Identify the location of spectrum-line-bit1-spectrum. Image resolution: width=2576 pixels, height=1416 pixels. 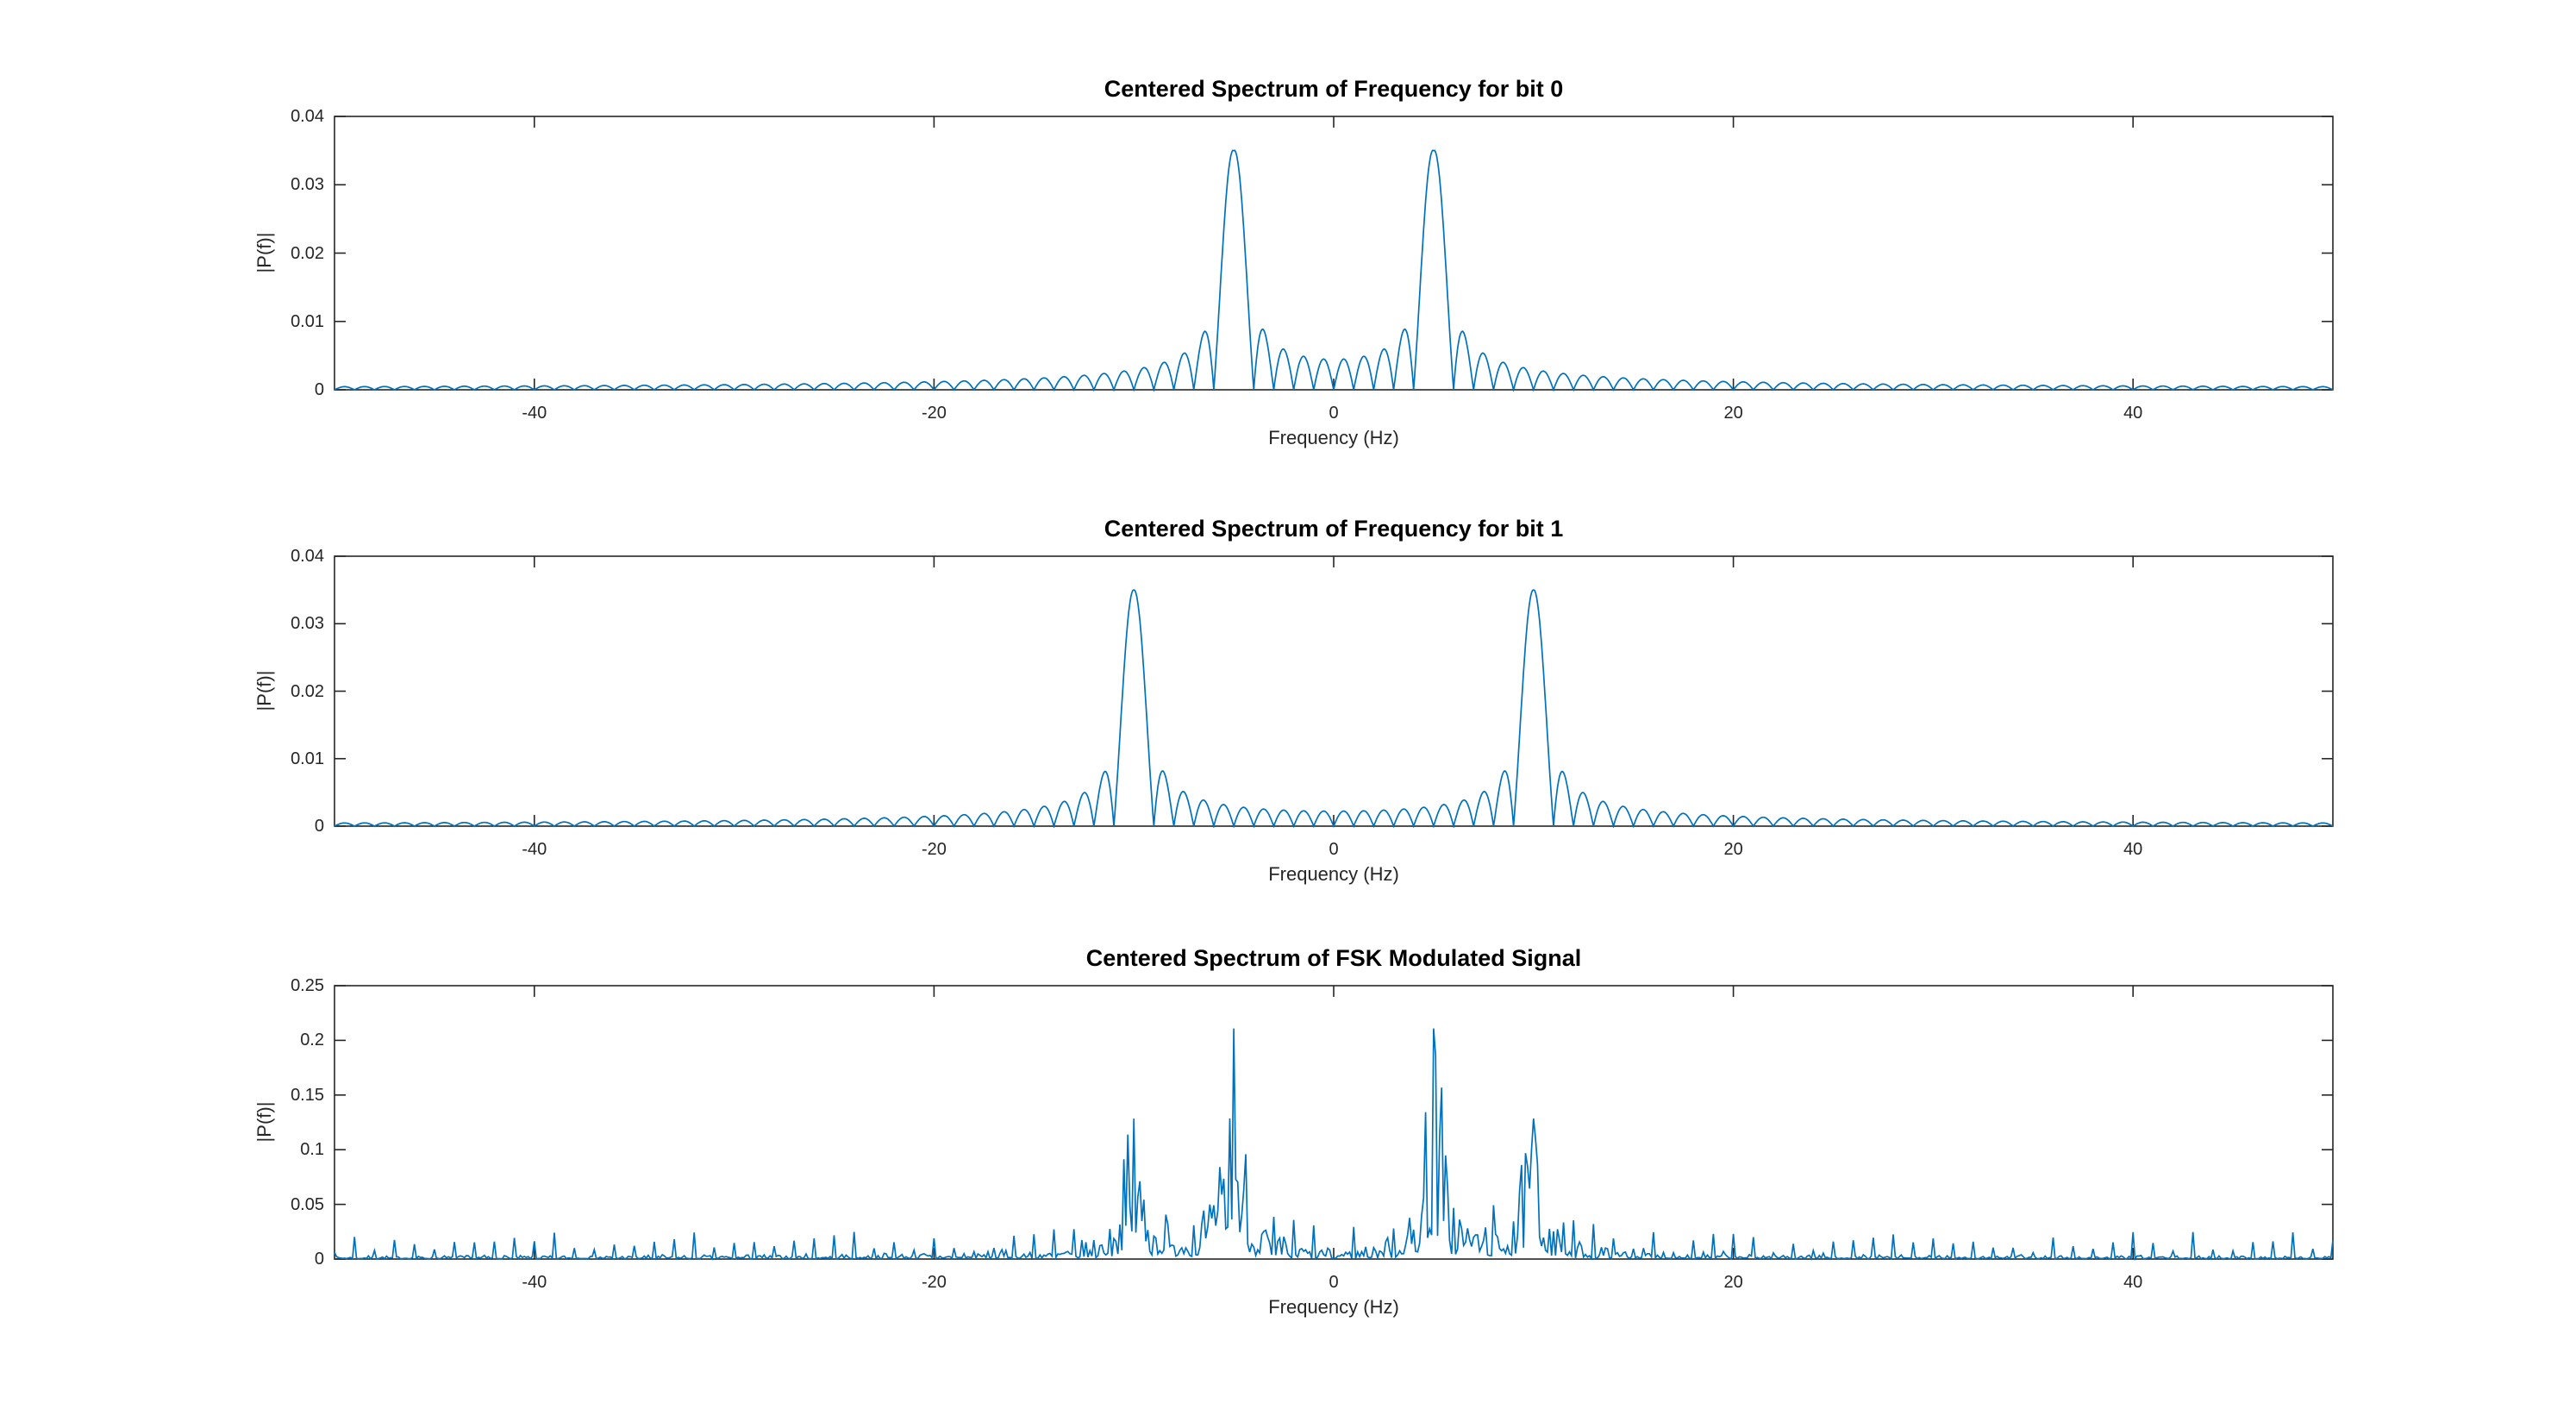
(1334, 708).